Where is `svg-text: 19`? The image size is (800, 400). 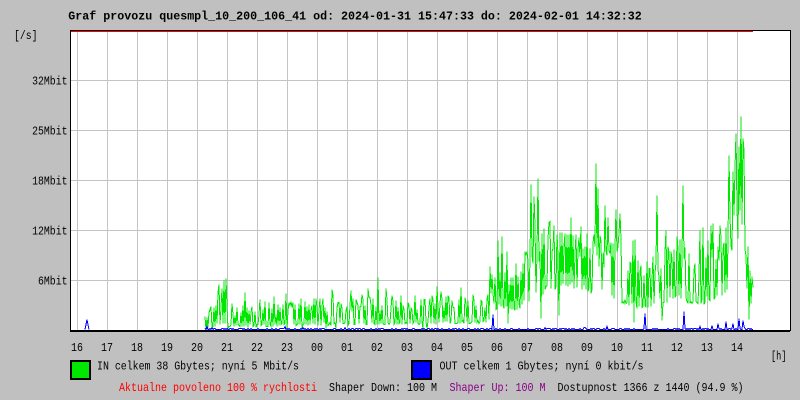
svg-text: 19 is located at coordinates (167, 348).